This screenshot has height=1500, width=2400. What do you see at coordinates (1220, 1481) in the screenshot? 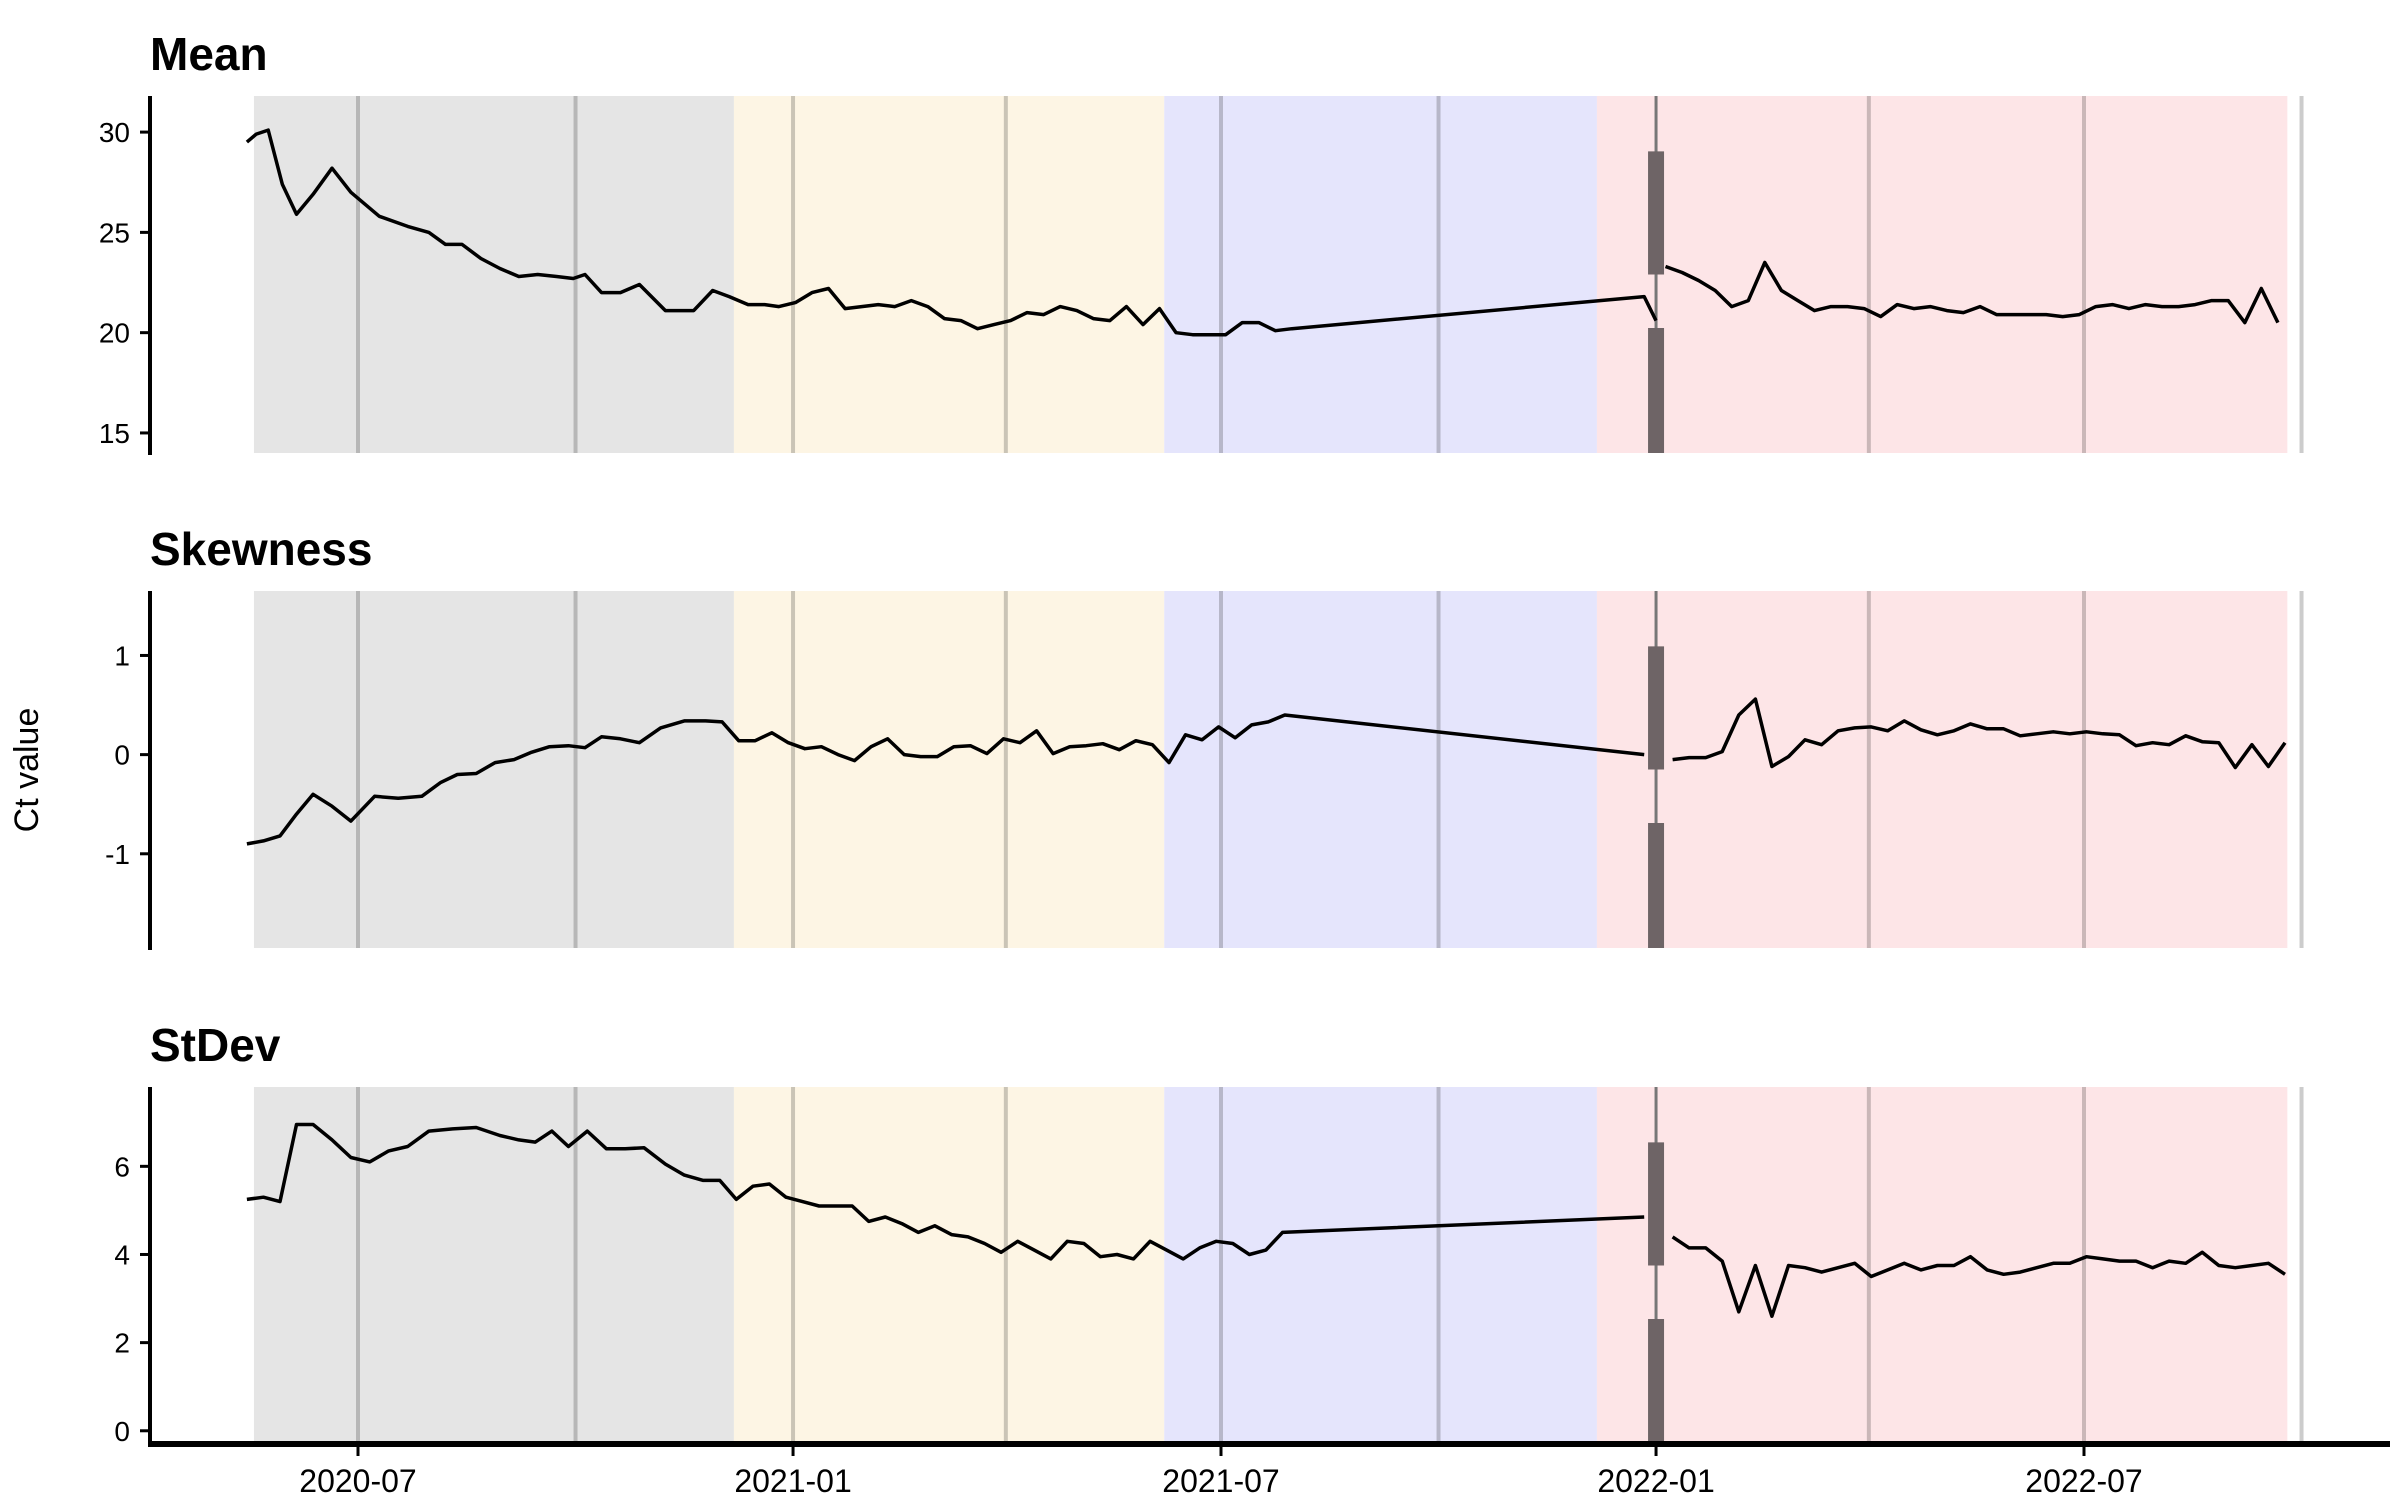
I see `x-tick-label: 2021-07` at bounding box center [1220, 1481].